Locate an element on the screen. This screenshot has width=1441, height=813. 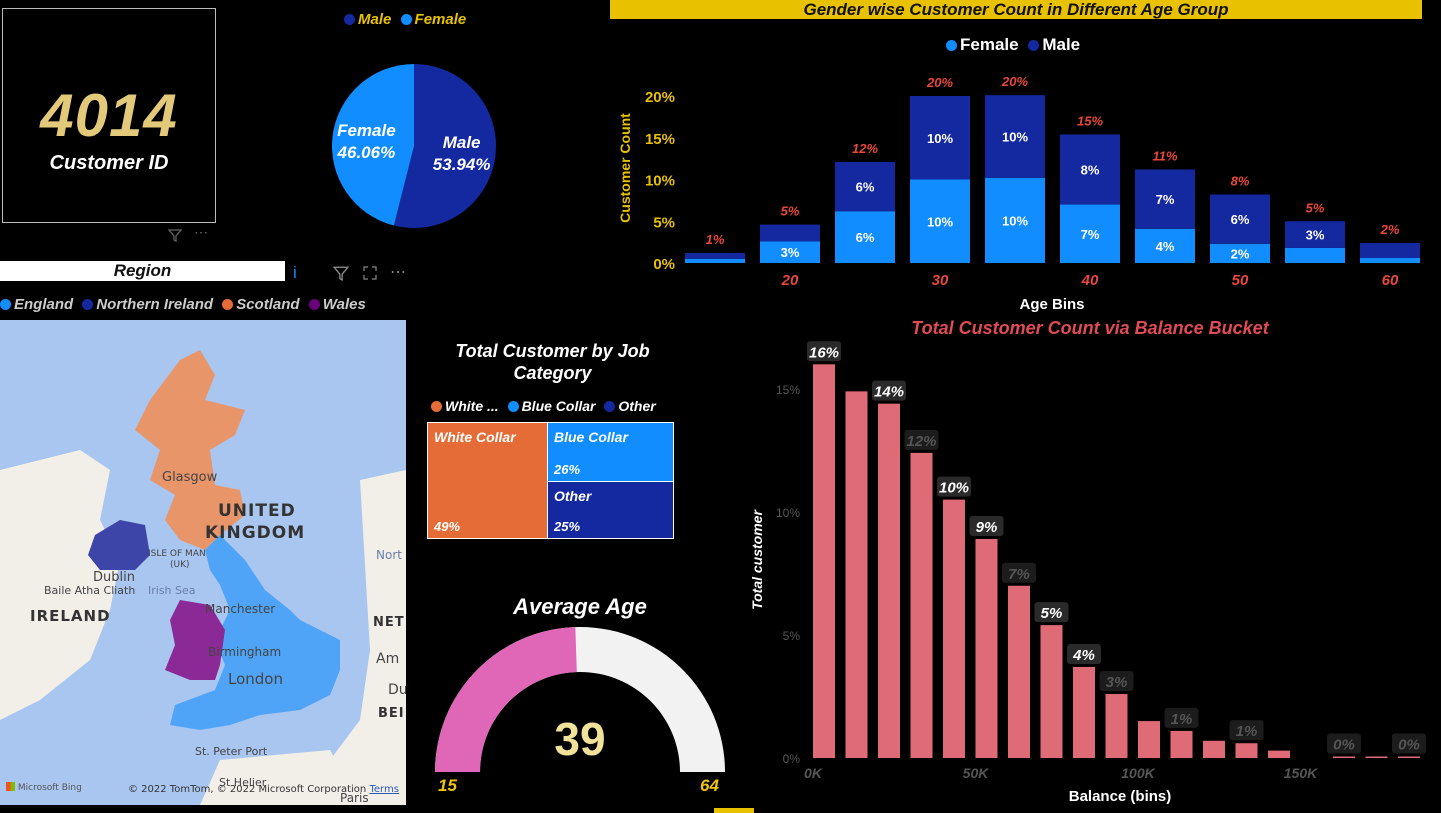
bar-data-label: 10% is located at coordinates (1015, 136).